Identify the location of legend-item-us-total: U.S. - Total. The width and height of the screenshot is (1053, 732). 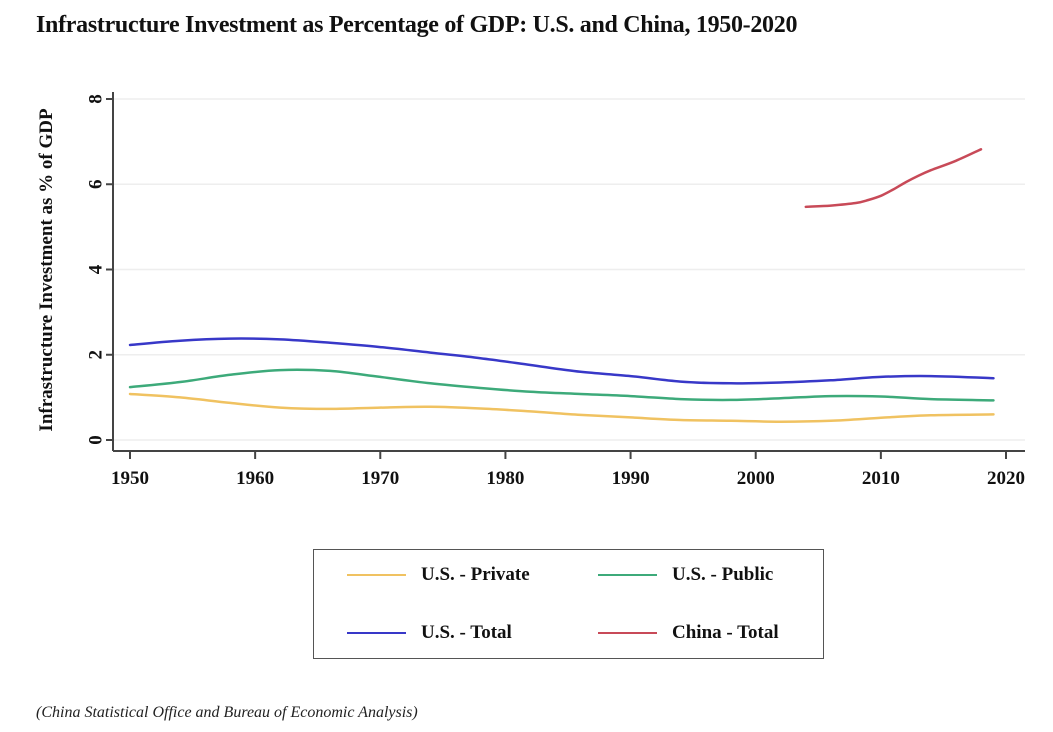
(429, 633).